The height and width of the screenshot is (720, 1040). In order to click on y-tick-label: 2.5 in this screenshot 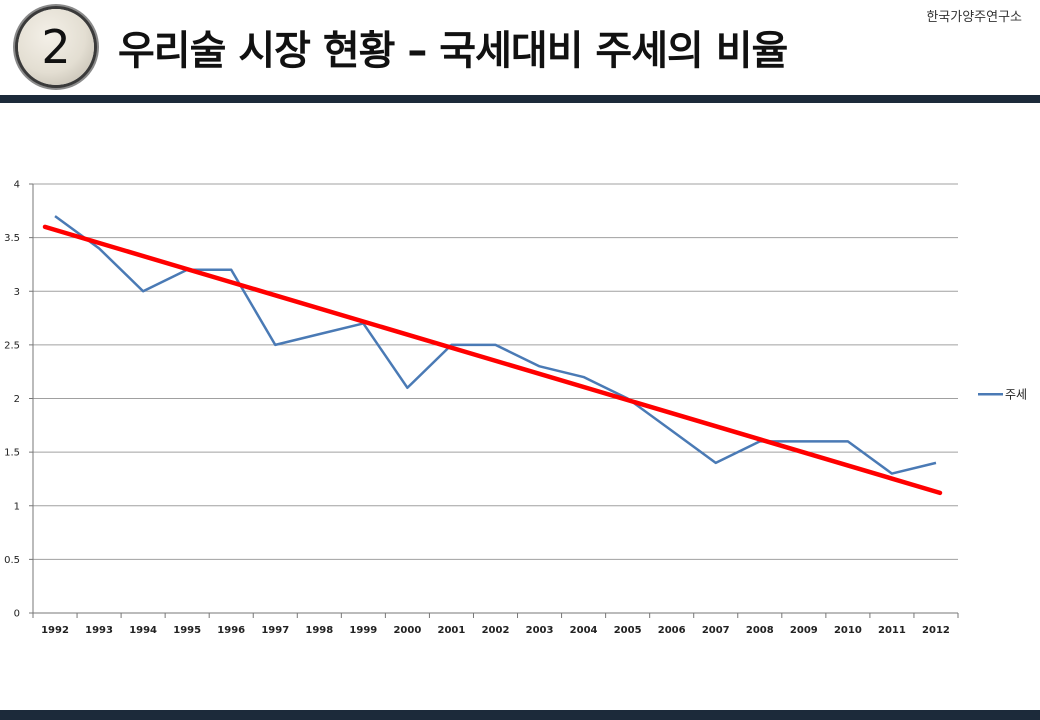, I will do `click(12, 345)`.